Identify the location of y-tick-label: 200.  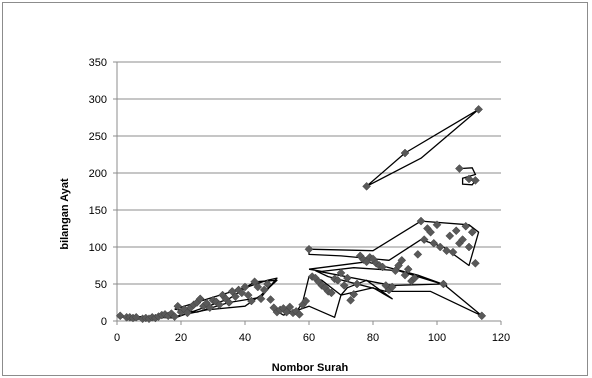
(98, 174).